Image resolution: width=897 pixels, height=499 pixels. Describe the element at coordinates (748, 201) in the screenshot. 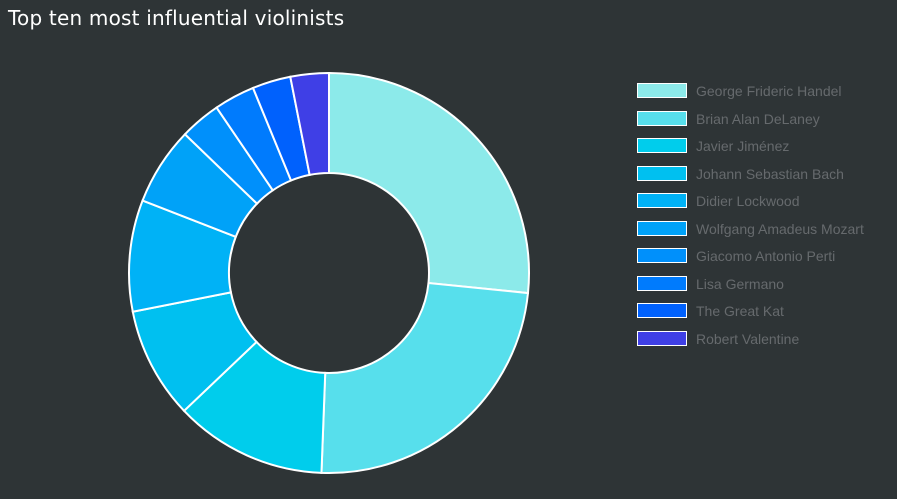

I see `legend-label: Didier Lockwood` at that location.